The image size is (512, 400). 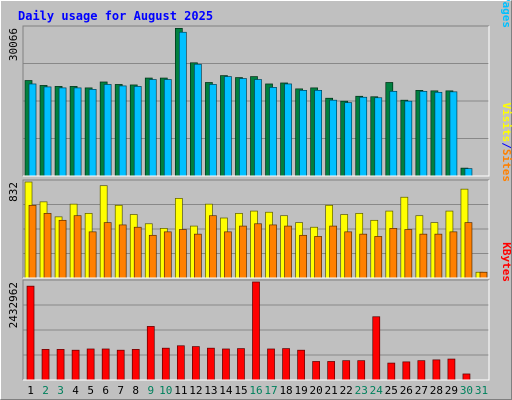 What do you see at coordinates (45, 390) in the screenshot?
I see `x-tick-label: 2` at bounding box center [45, 390].